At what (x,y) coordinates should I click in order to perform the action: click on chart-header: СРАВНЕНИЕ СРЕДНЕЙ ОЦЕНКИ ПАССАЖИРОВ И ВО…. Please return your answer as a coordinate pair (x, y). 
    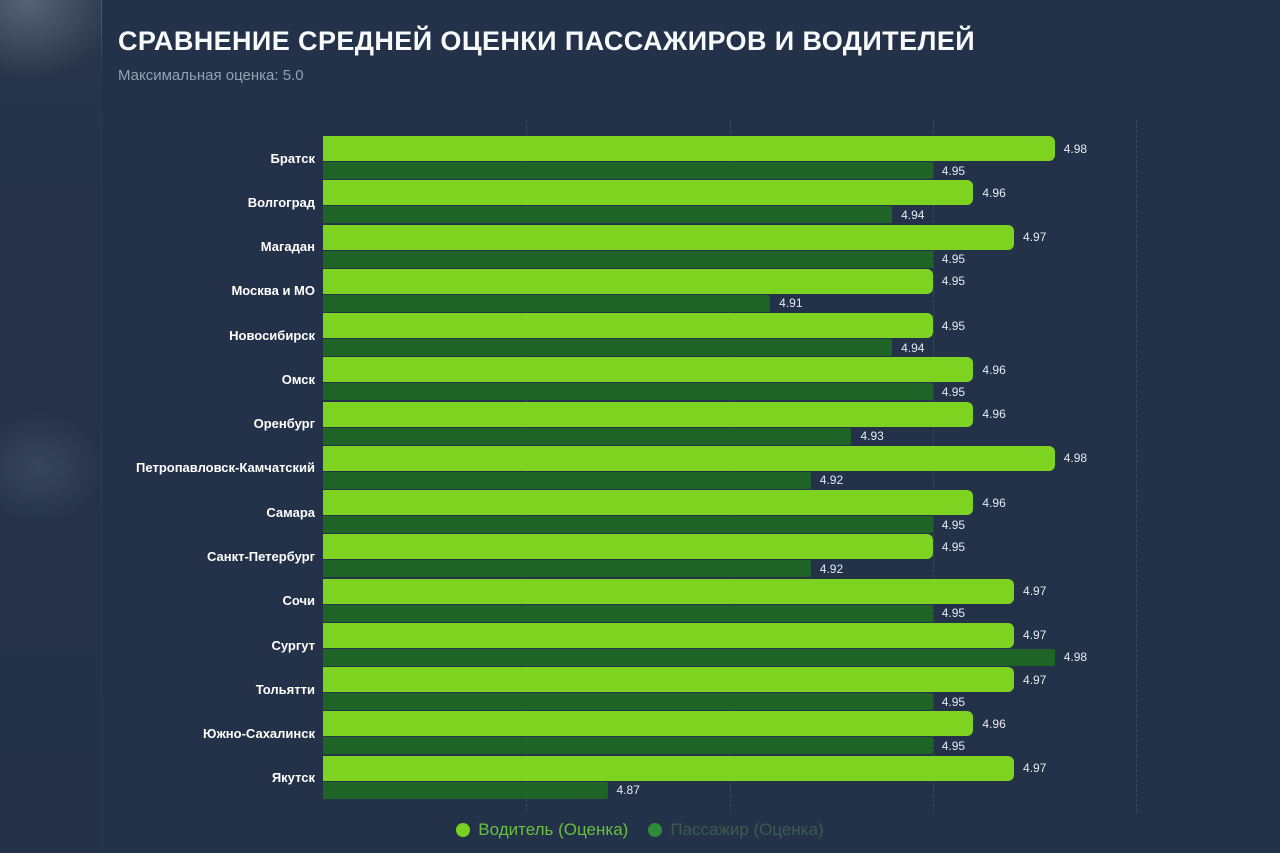
    Looking at the image, I should click on (546, 55).